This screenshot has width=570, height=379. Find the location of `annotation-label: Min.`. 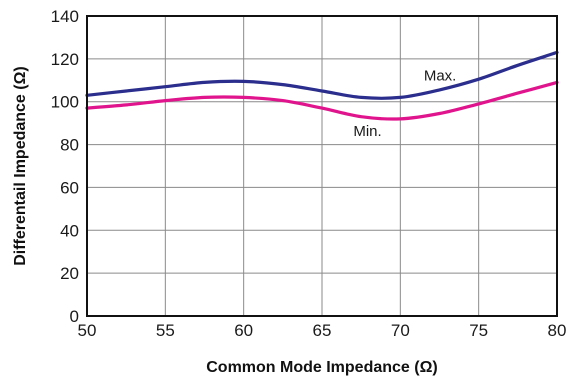

annotation-label: Min. is located at coordinates (367, 131).